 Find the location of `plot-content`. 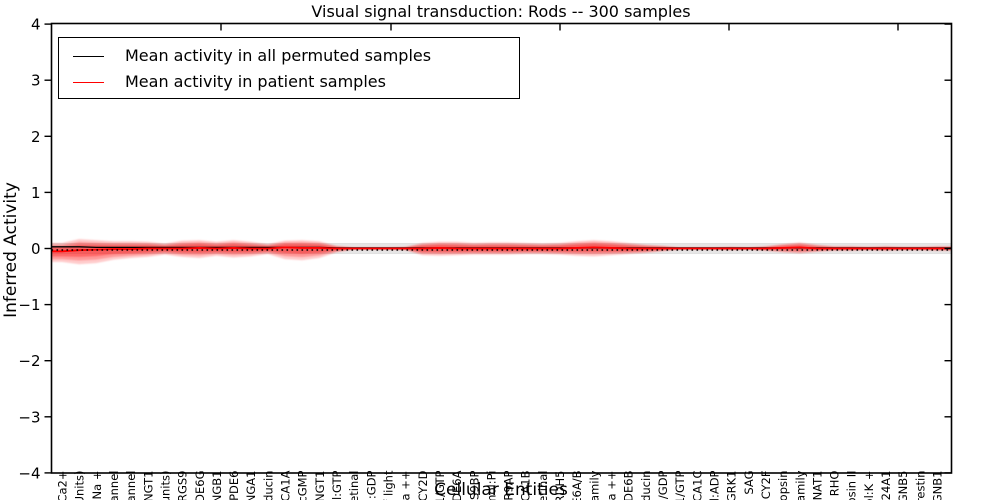

plot-content is located at coordinates (501, 251).